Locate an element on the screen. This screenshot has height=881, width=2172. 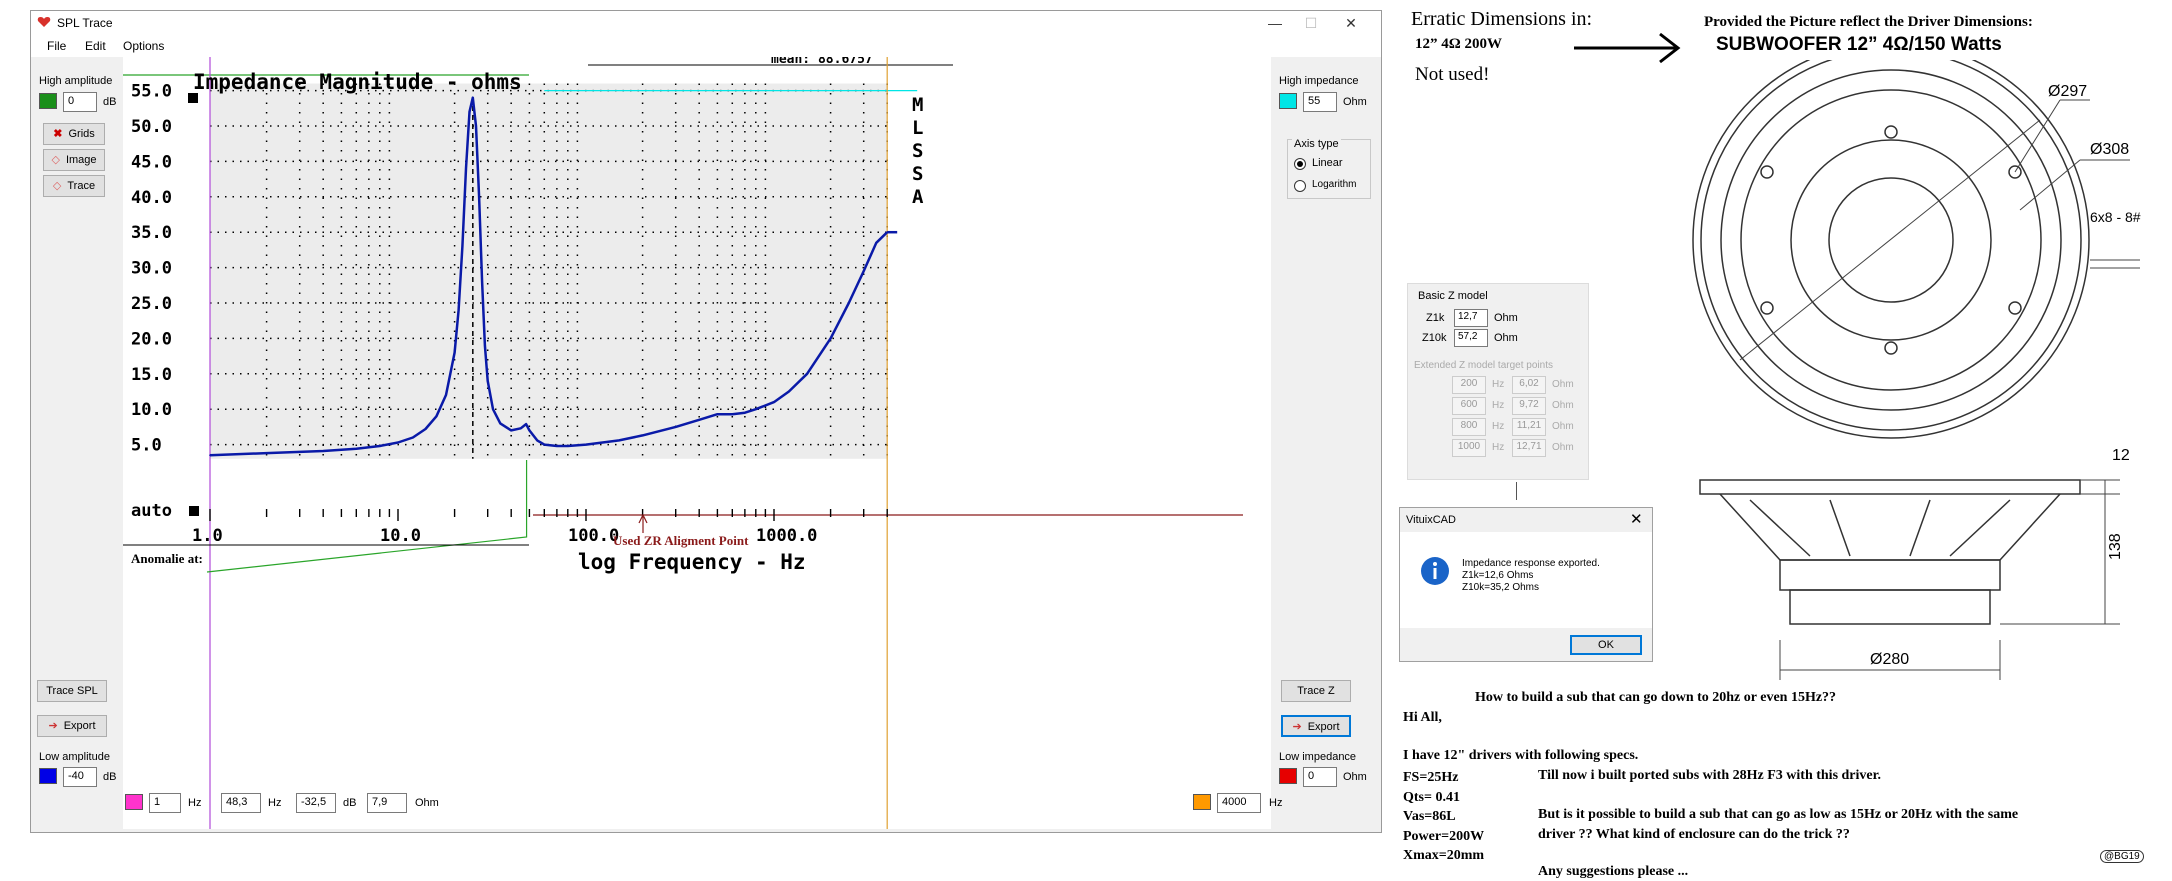
marker-color-swatch is located at coordinates (134, 802).